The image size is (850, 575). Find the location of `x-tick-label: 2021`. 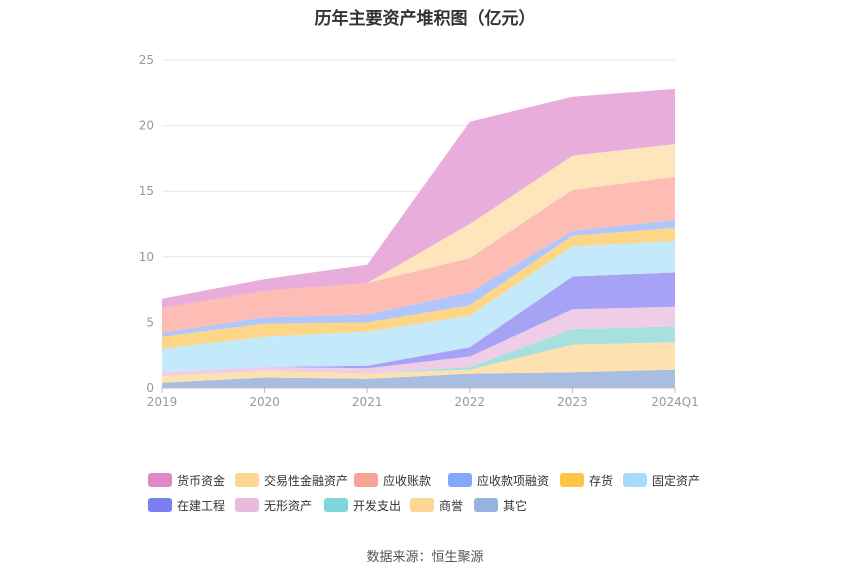

x-tick-label: 2021 is located at coordinates (367, 402).